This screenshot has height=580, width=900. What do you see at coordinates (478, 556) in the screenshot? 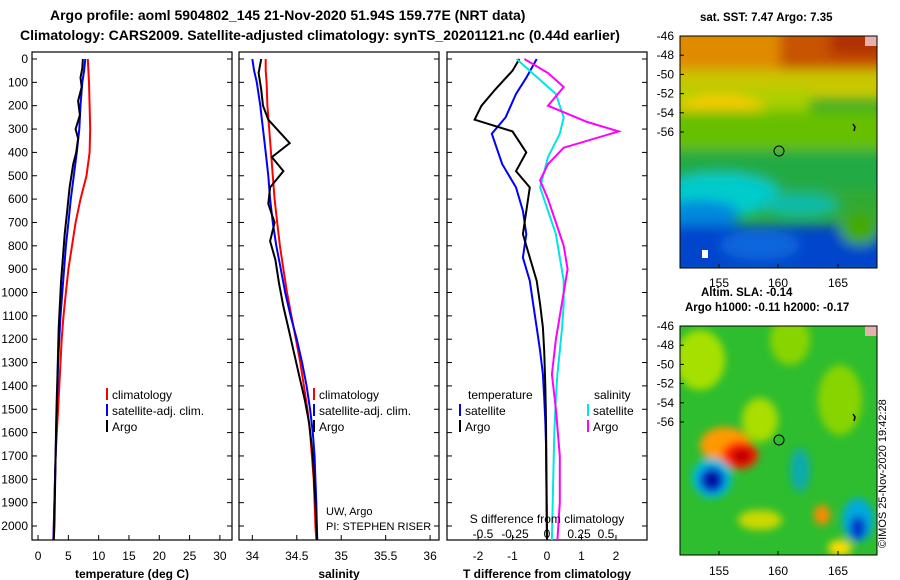
I see `x-tick-label: -2` at bounding box center [478, 556].